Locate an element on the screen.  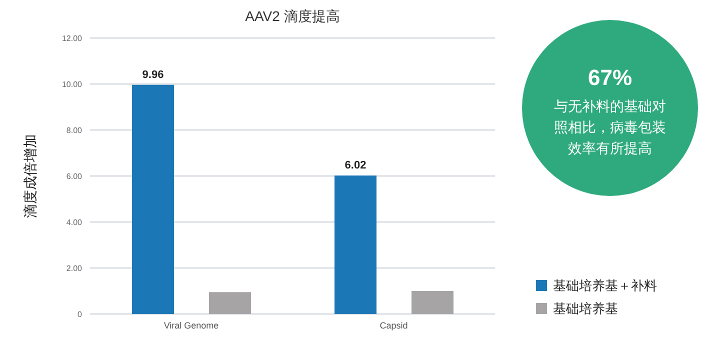
legend-label: 基础培养基 is located at coordinates (585, 309).